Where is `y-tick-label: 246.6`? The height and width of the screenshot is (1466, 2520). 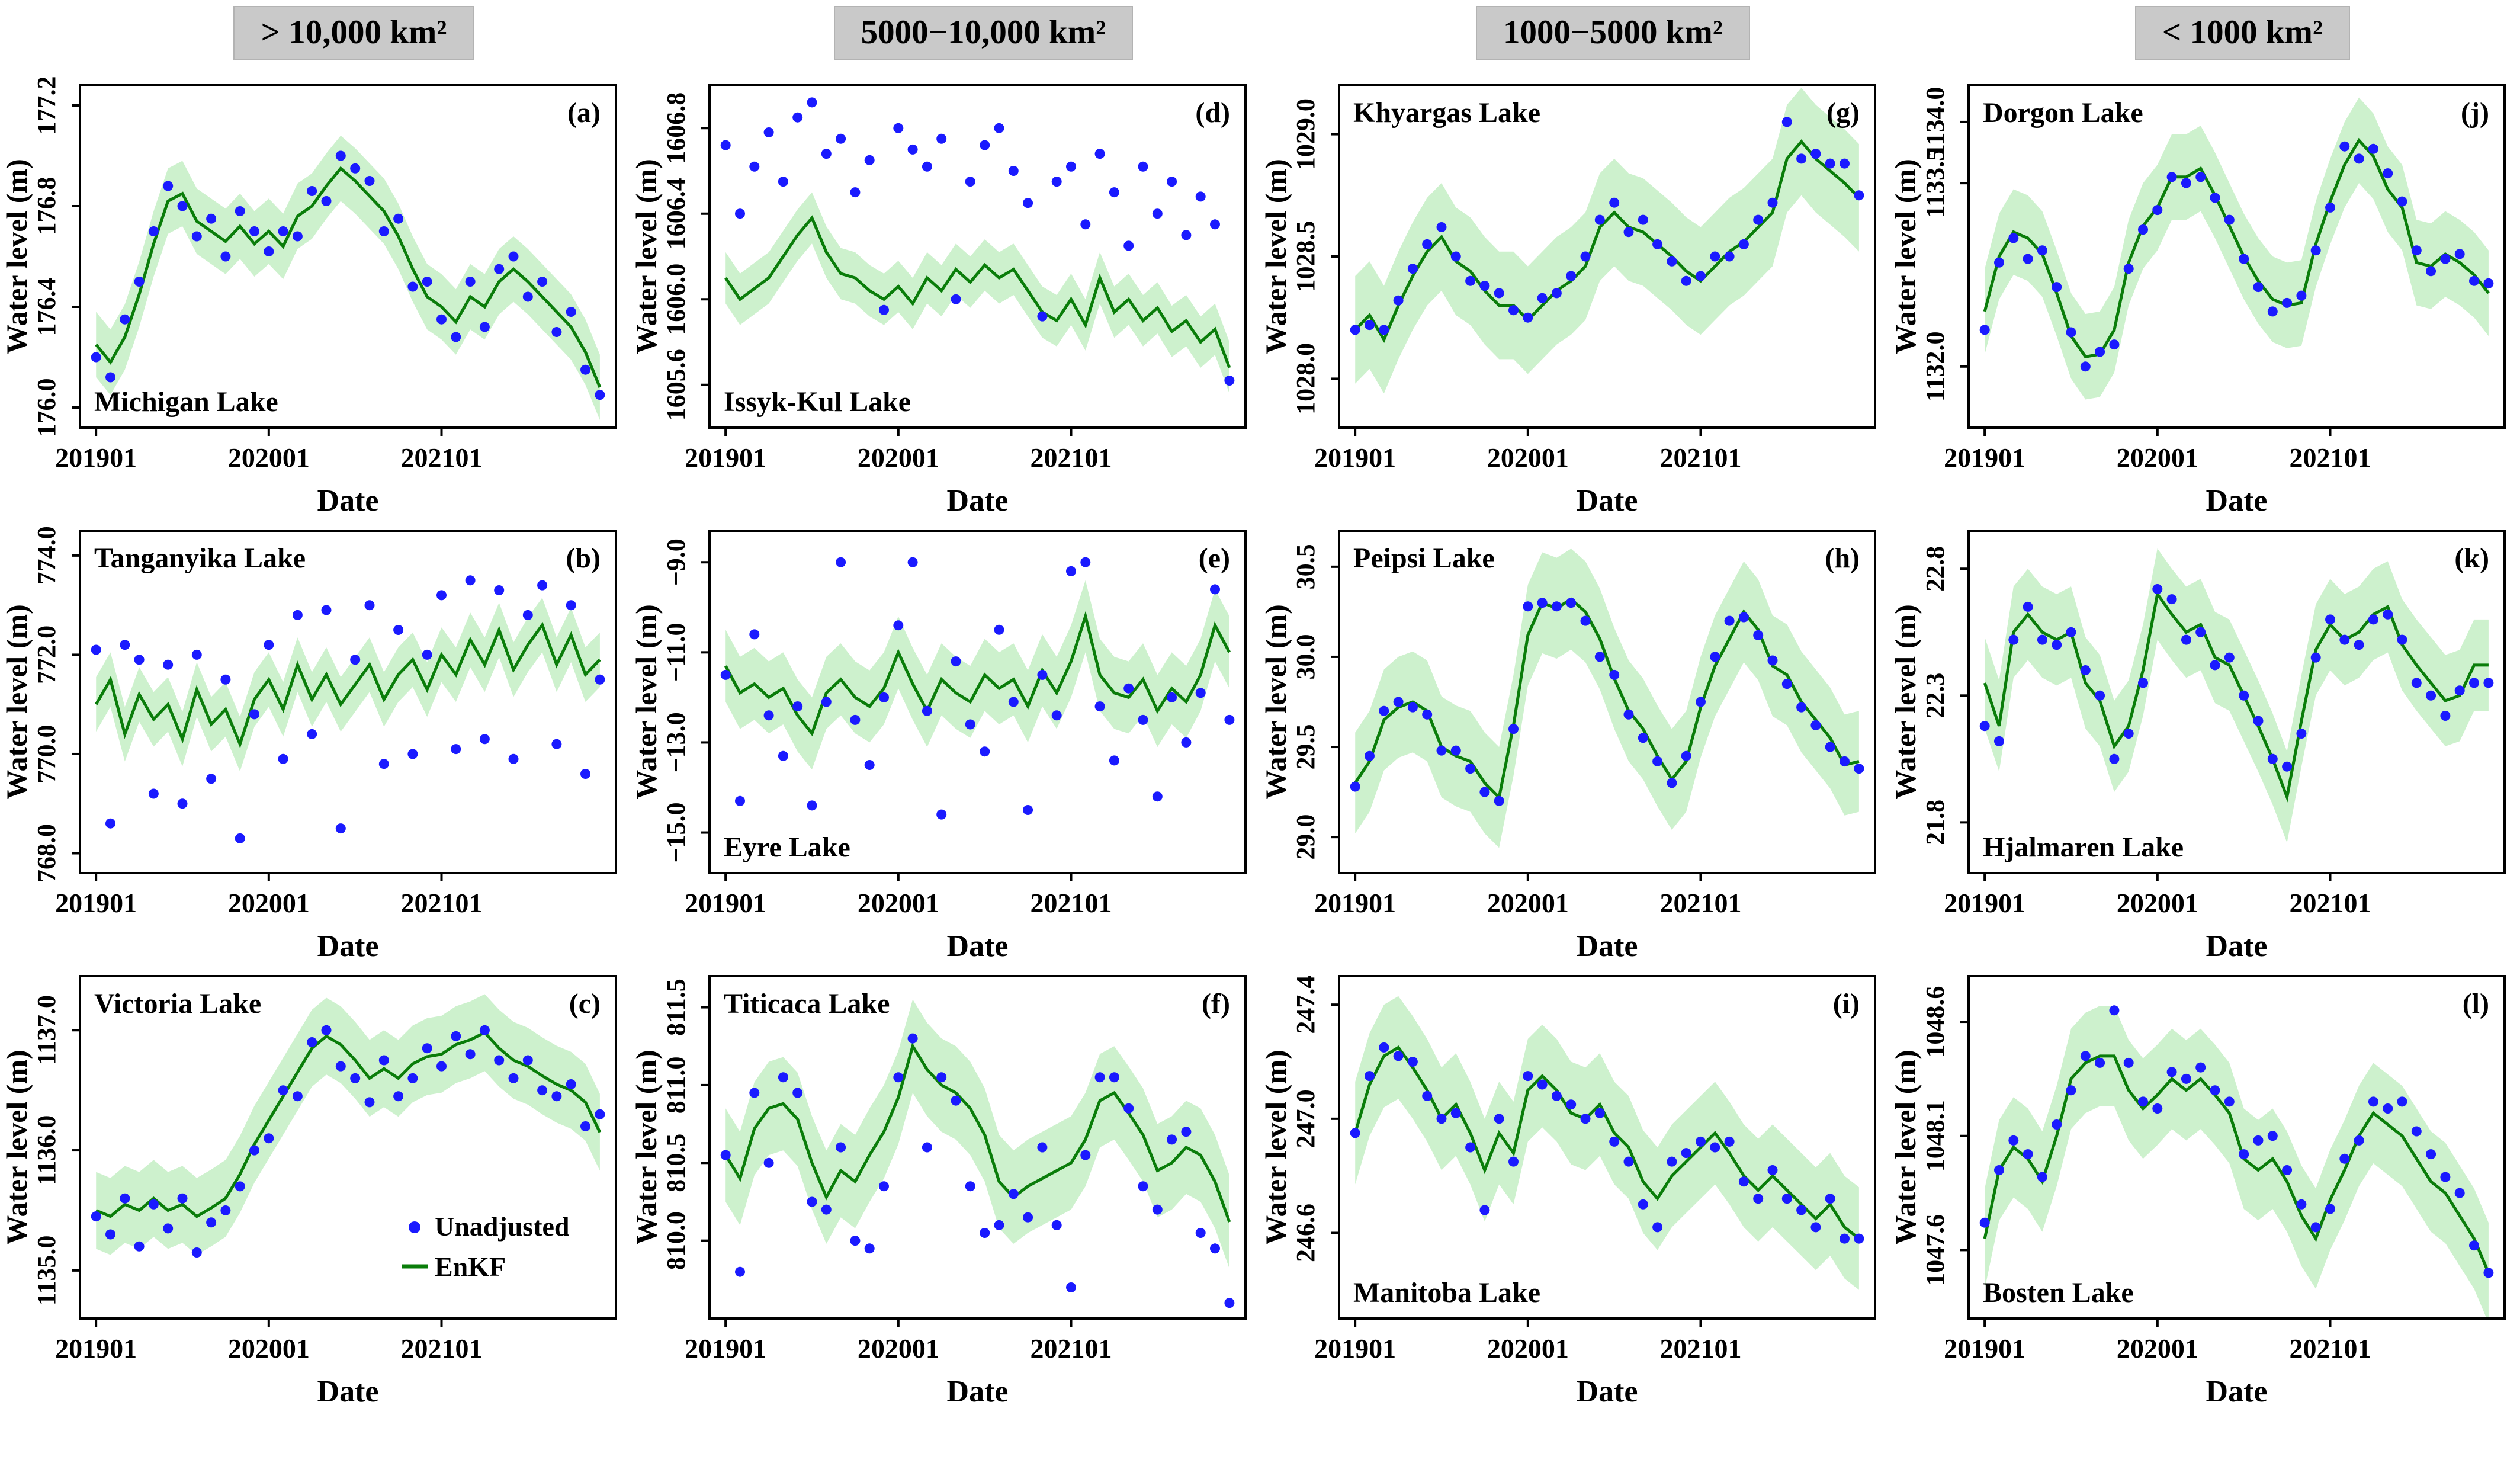 y-tick-label: 246.6 is located at coordinates (1305, 1233).